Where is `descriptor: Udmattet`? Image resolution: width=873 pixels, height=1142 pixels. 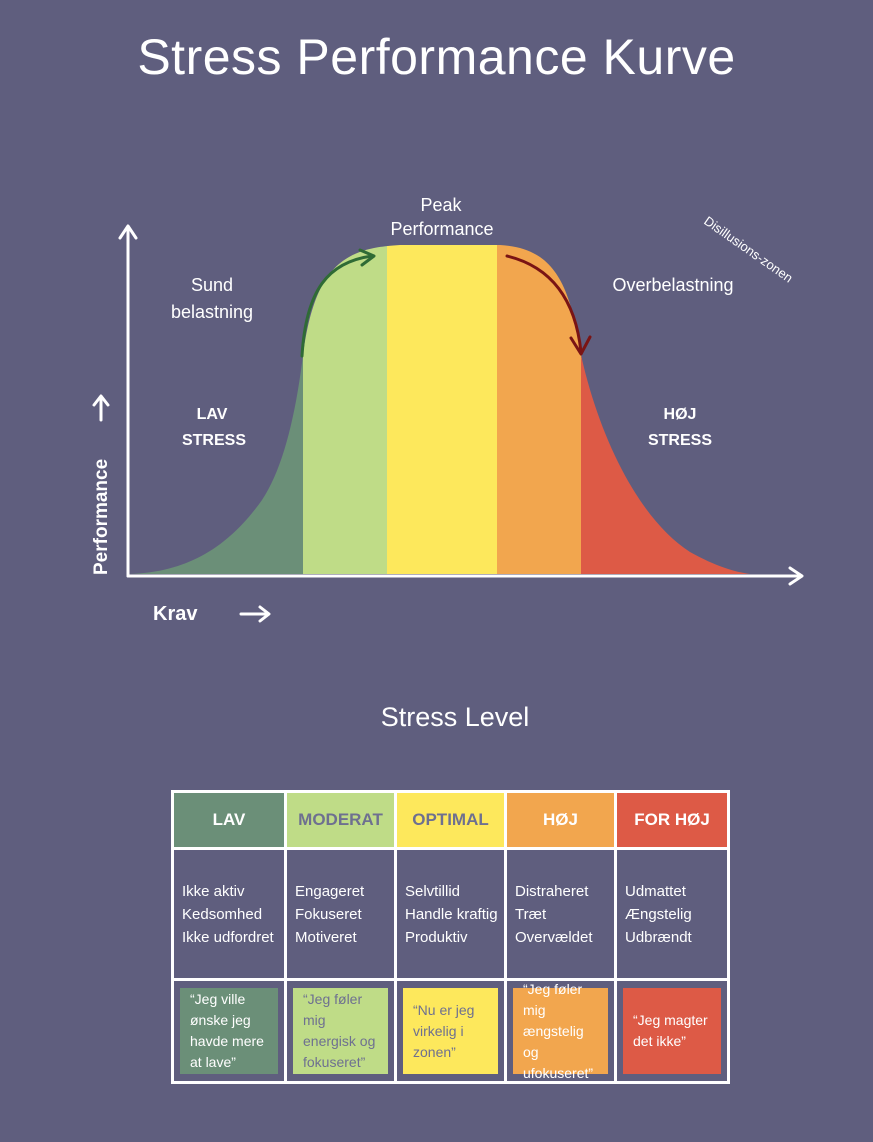 descriptor: Udmattet is located at coordinates (655, 891).